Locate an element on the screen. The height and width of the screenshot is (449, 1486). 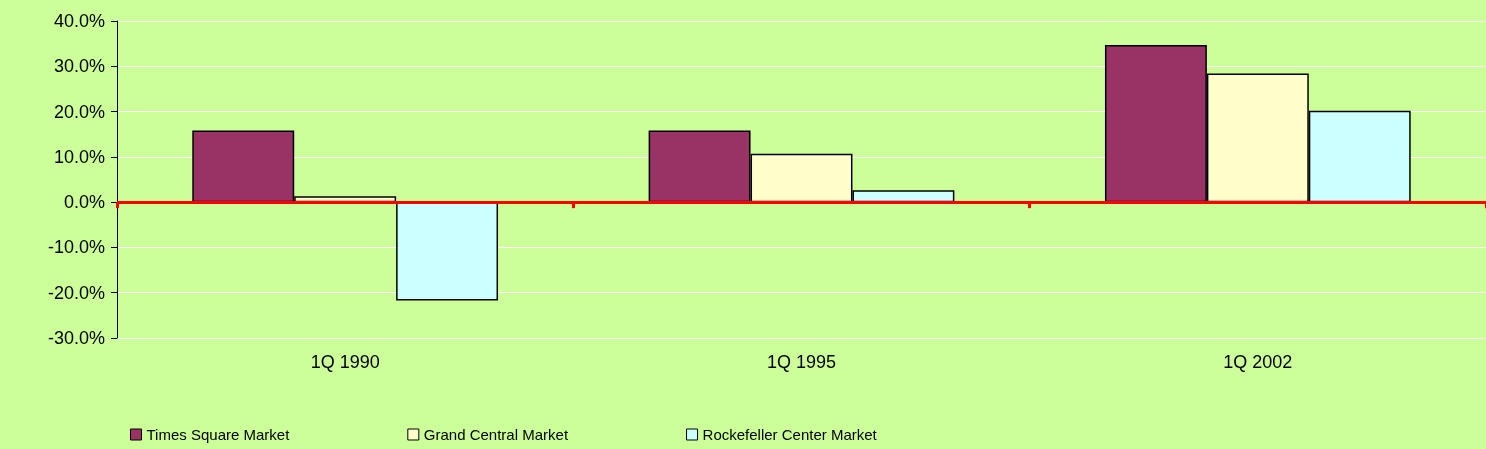
y-tick-label: 0.0% is located at coordinates (84, 202).